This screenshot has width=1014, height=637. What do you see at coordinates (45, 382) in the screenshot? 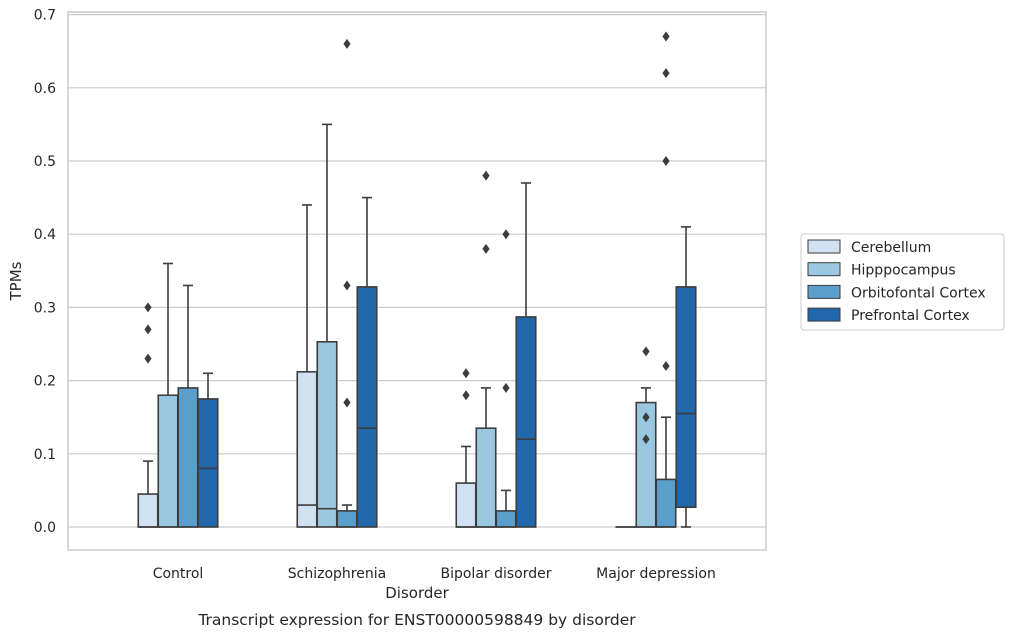
I see `y-tick-label: 0.2` at bounding box center [45, 382].